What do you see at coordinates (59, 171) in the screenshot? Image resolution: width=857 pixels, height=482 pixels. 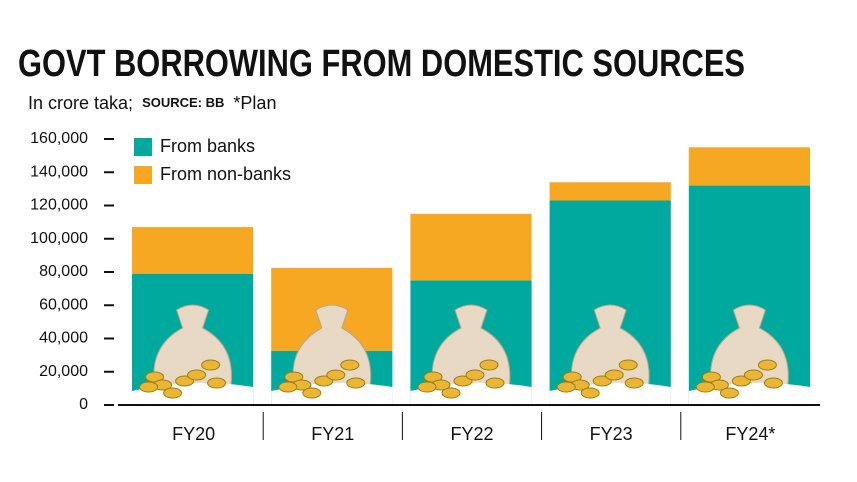 I see `y-tick-label: 140,000` at bounding box center [59, 171].